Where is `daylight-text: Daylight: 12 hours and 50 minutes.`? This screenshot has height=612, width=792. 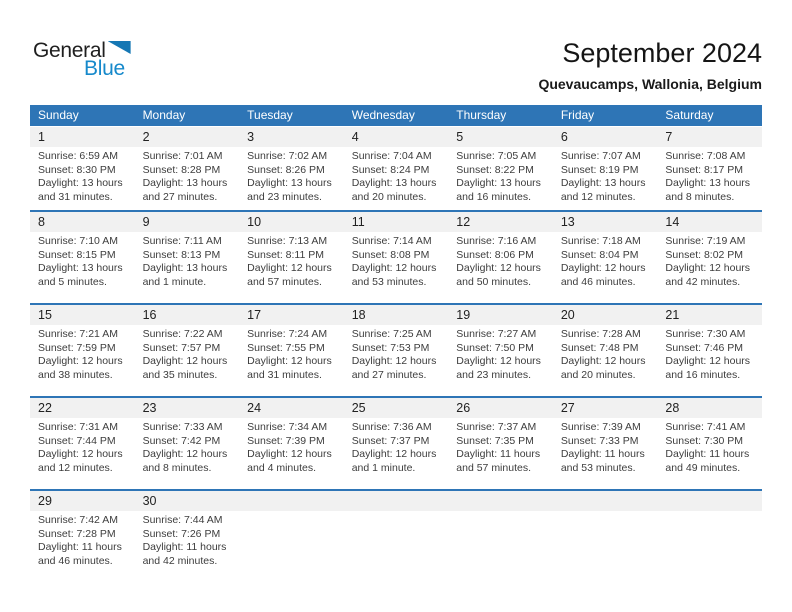
daylight-text: Daylight: 12 hours and 50 minutes. is located at coordinates (498, 275).